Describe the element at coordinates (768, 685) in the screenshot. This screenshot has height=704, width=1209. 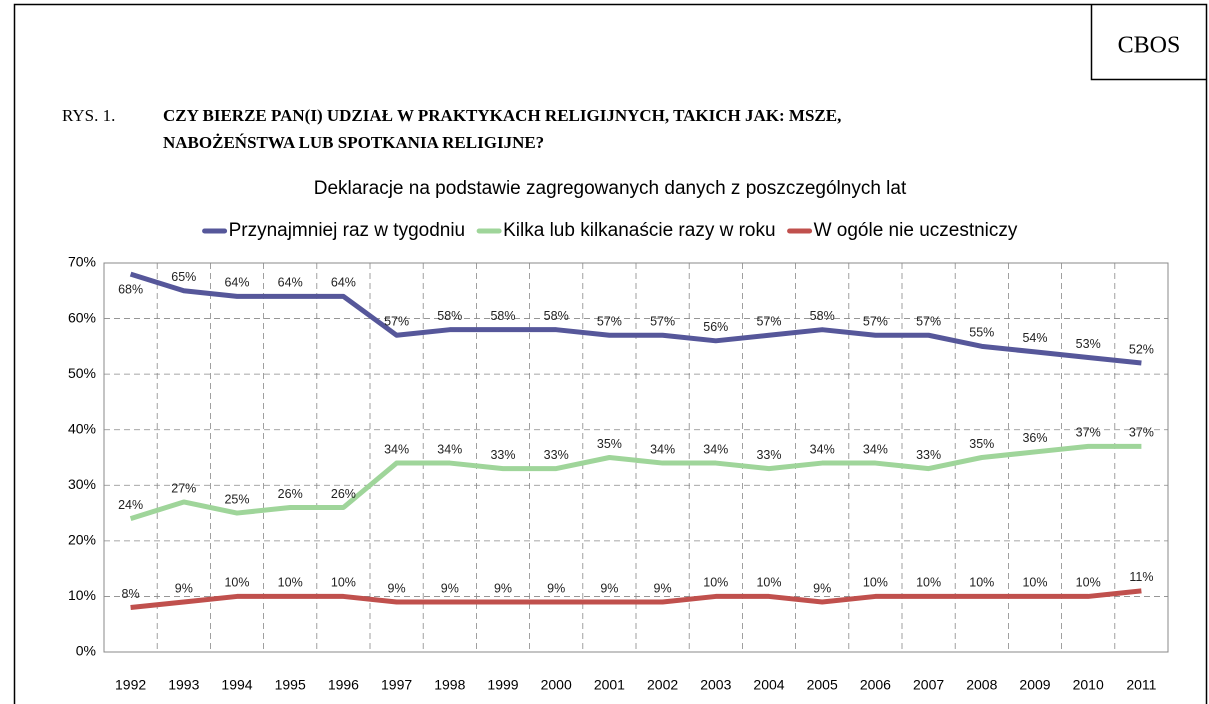
I see `x-tick-label: 2004` at that location.